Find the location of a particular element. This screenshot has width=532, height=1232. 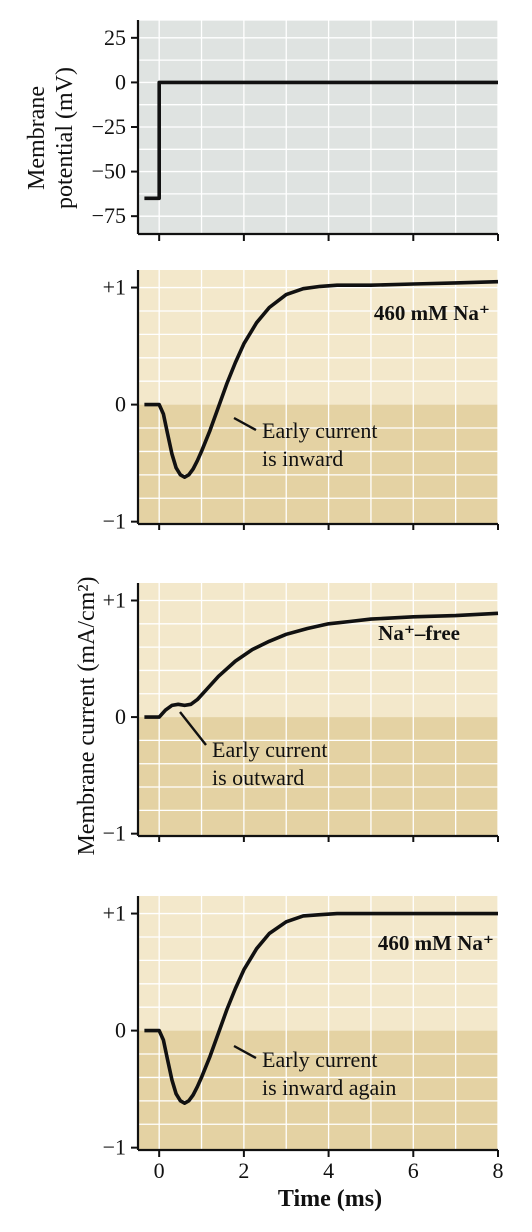

annotation-text: is inward is located at coordinates (302, 458).